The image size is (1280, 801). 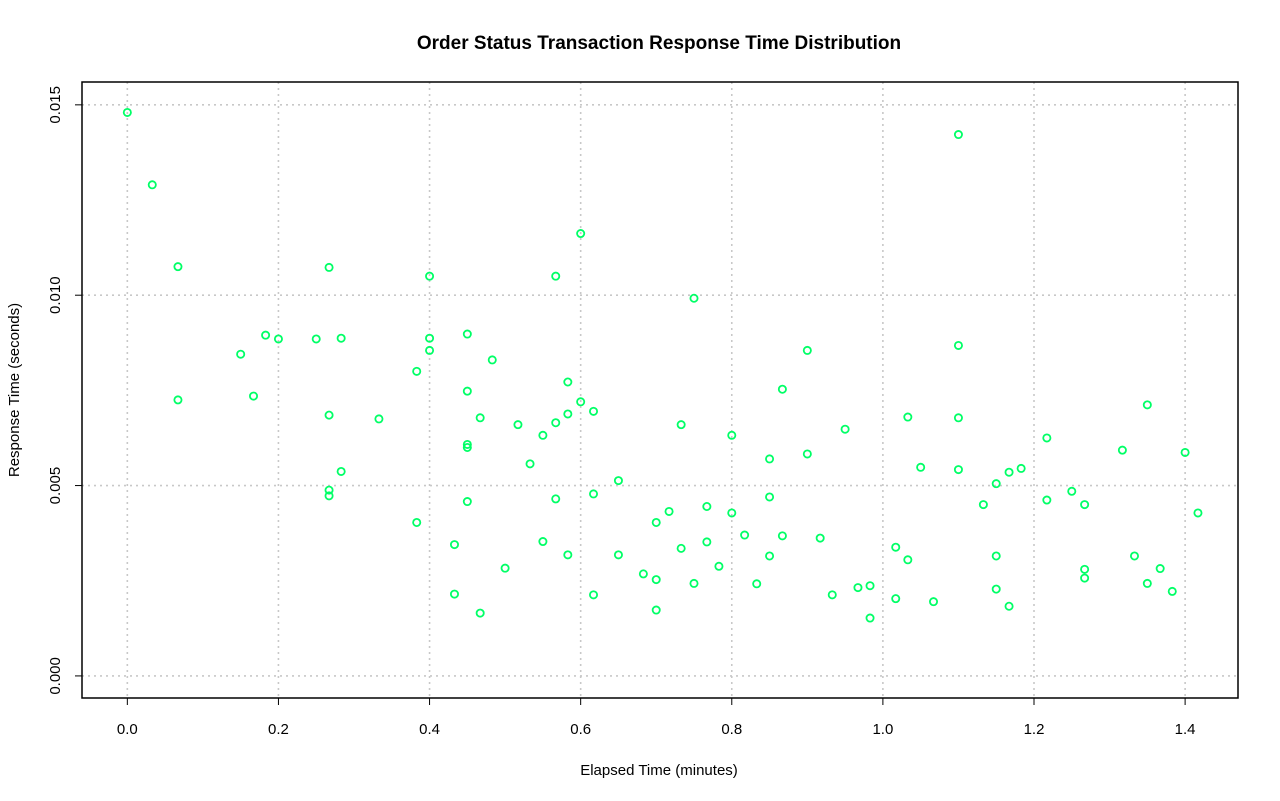 What do you see at coordinates (731, 729) in the screenshot?
I see `x-tick-label: 0.8` at bounding box center [731, 729].